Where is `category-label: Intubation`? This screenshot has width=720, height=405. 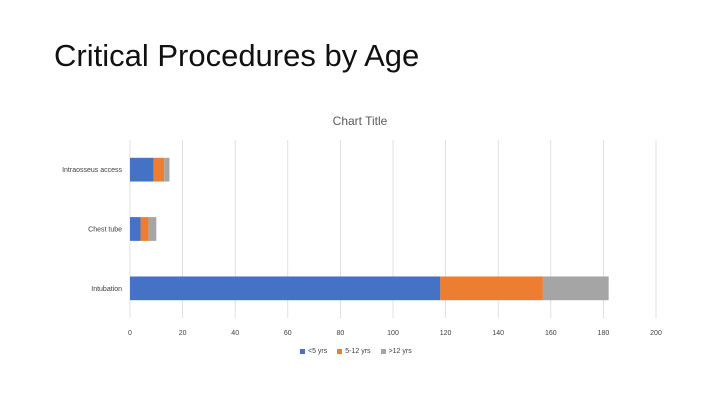
category-label: Intubation is located at coordinates (106, 289).